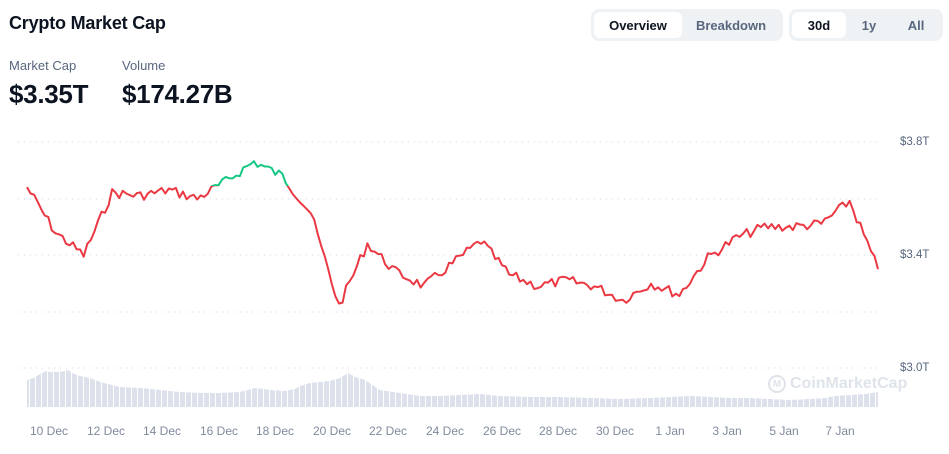 This screenshot has width=949, height=454. I want to click on volume-value: $174.27B, so click(177, 94).